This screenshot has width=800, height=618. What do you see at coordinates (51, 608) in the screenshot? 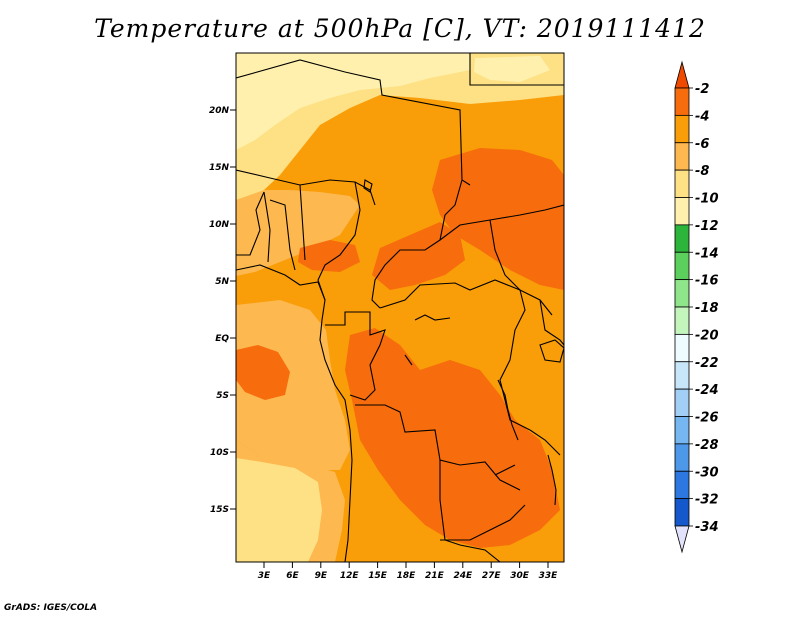
I see `grads-credit: GrADS: IGES/COLA` at bounding box center [51, 608].